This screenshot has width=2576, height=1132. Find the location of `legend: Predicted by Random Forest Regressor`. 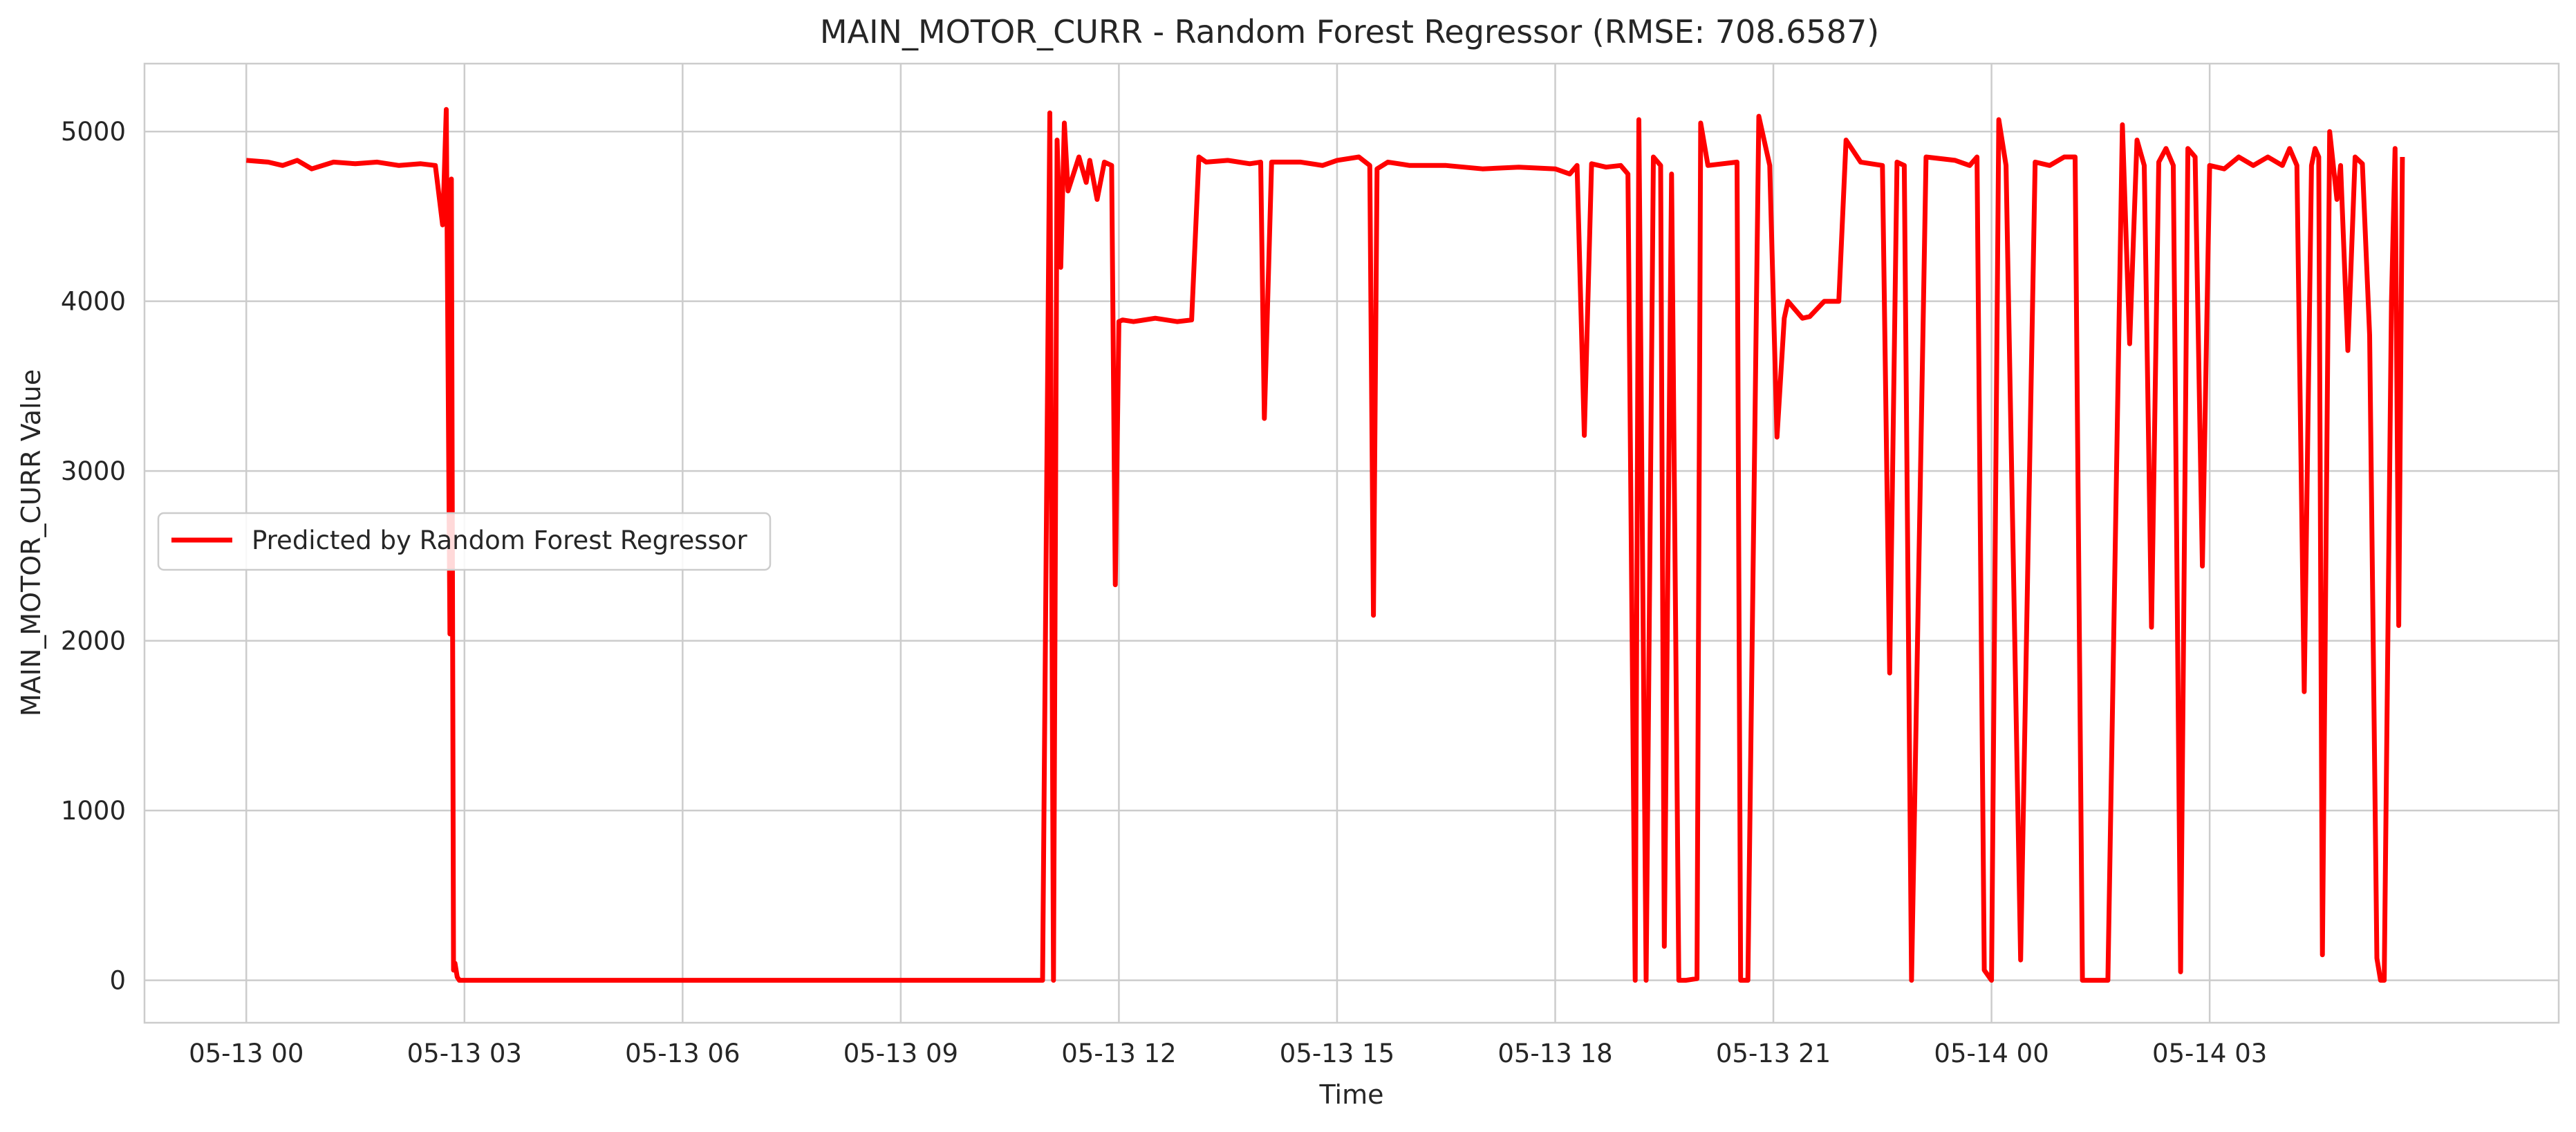

legend: Predicted by Random Forest Regressor is located at coordinates (464, 542).